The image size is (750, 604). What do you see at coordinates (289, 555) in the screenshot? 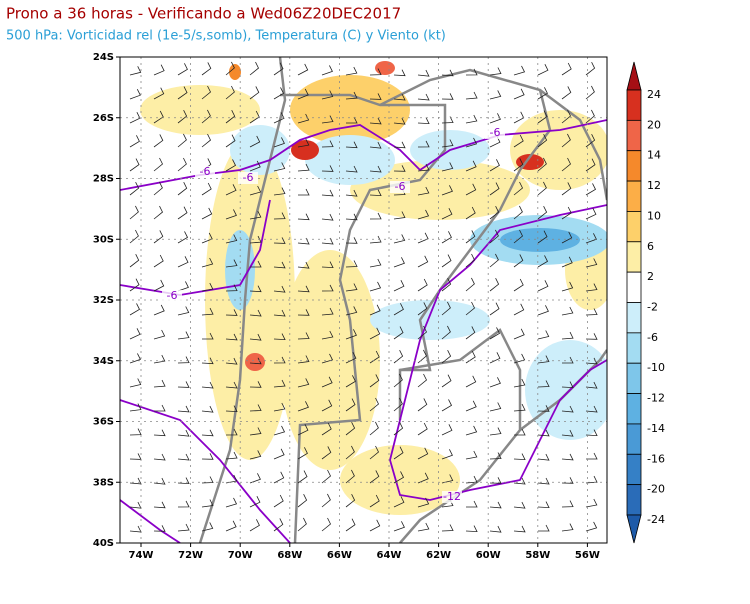
I see `lon-label: 68W` at bounding box center [289, 555].